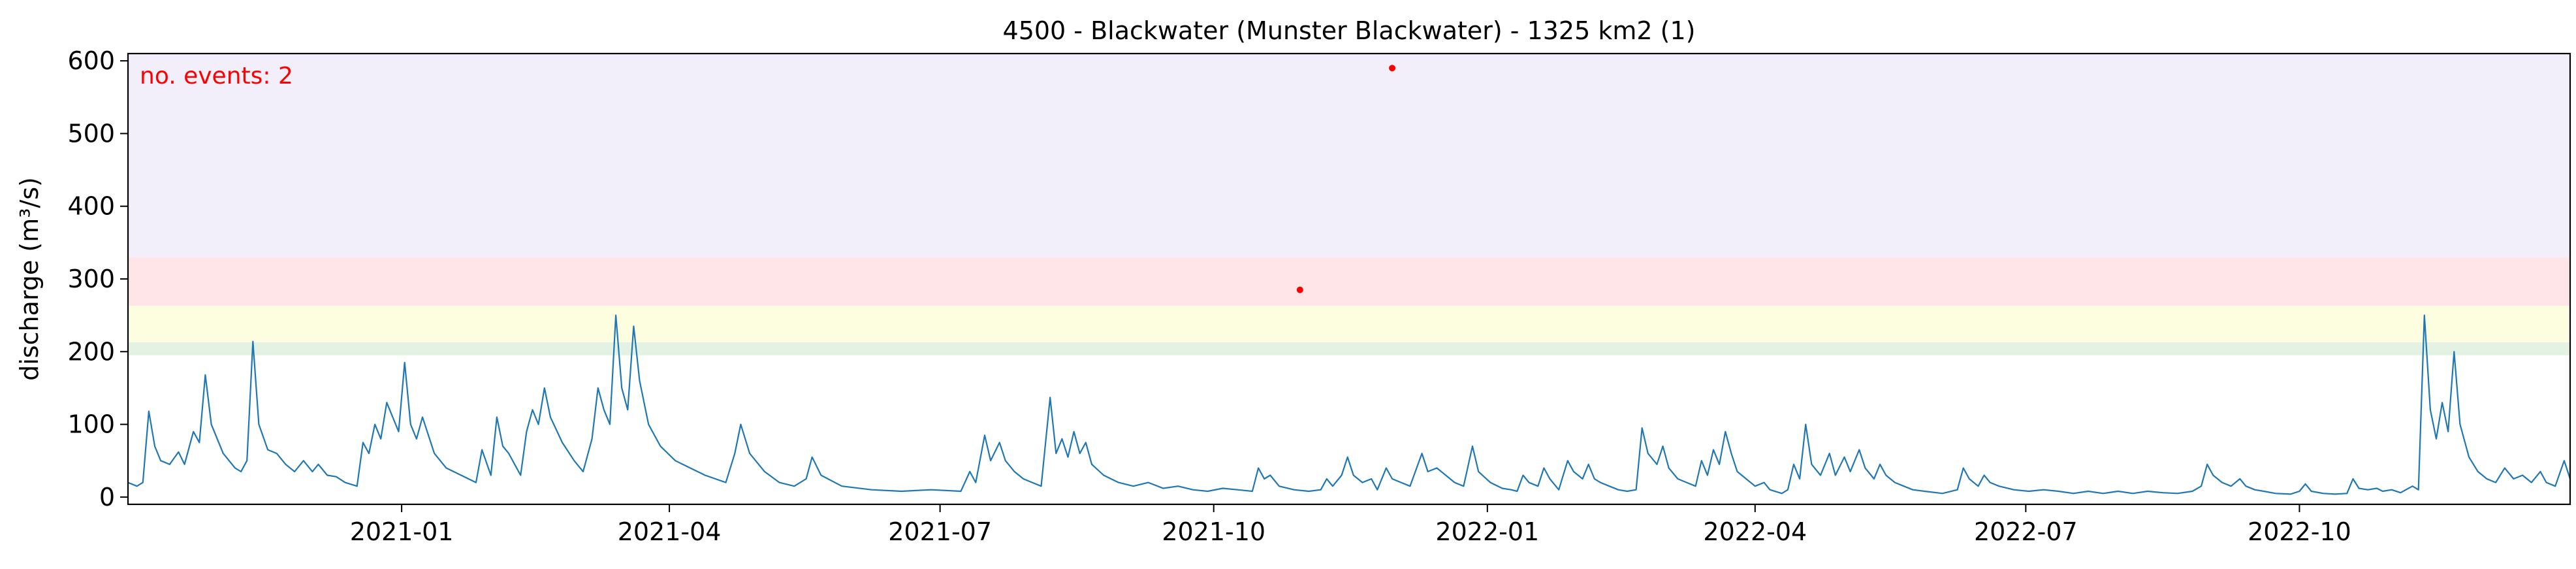 The height and width of the screenshot is (569, 2576). Describe the element at coordinates (940, 531) in the screenshot. I see `x-tick-label: 2021-07` at that location.